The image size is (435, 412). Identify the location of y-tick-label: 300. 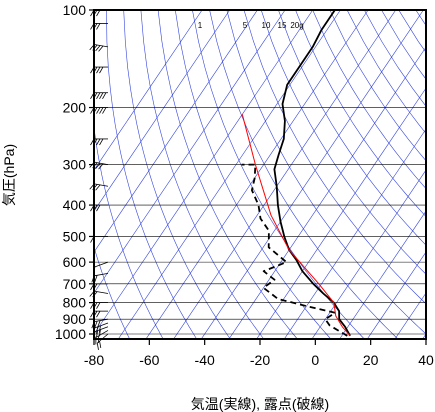
(75, 165).